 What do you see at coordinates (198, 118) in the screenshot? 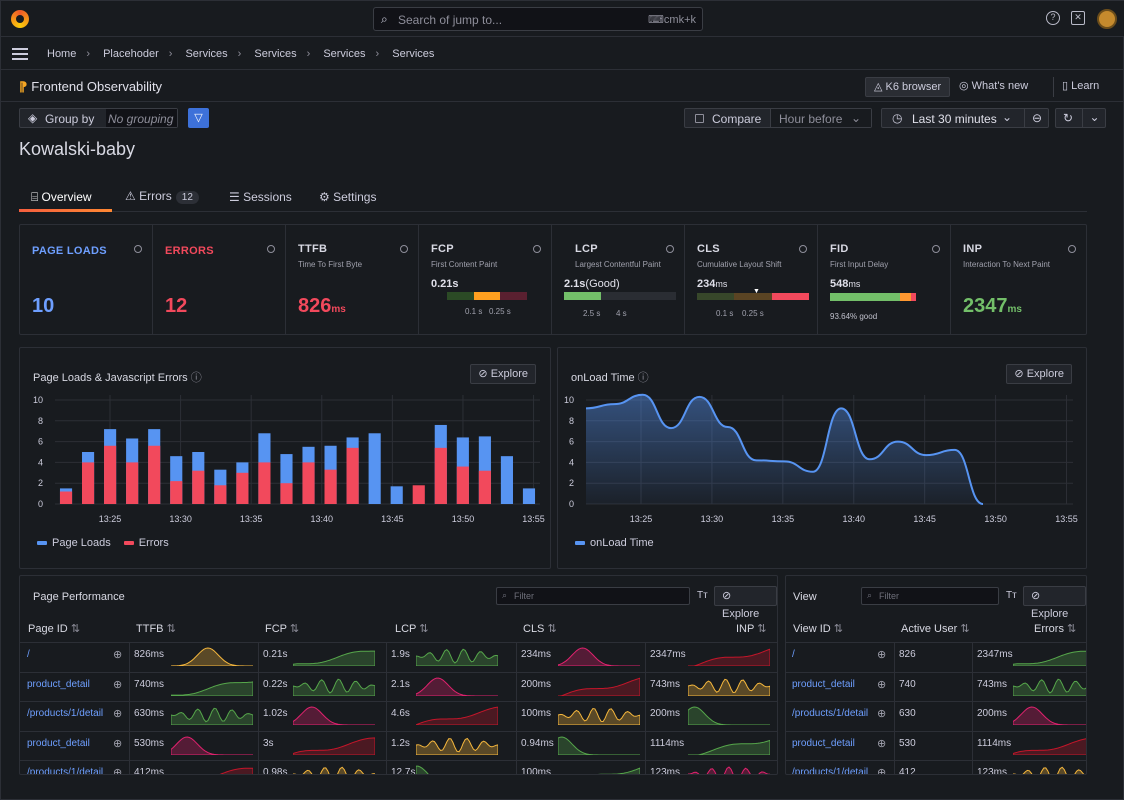
I see `filter-button: ▽` at bounding box center [198, 118].